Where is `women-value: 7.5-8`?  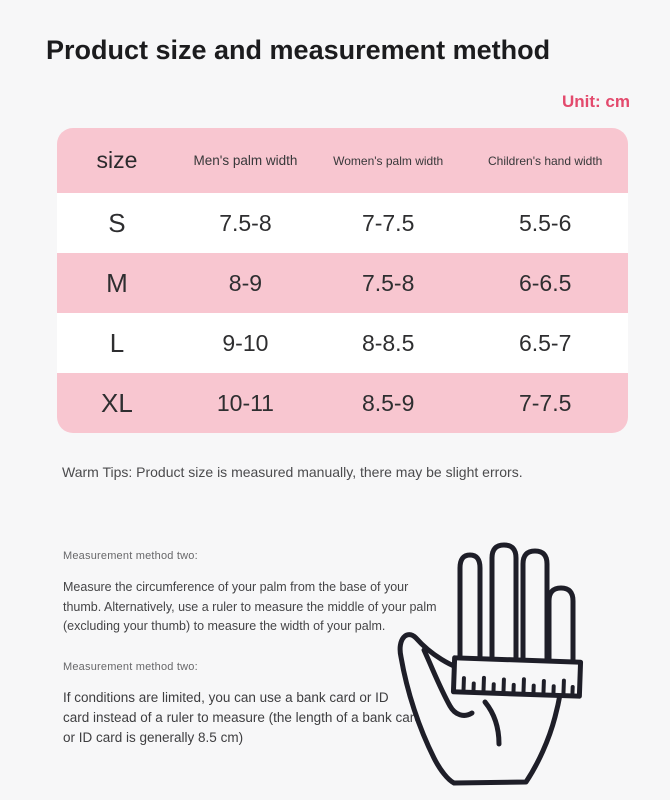
women-value: 7.5-8 is located at coordinates (388, 282).